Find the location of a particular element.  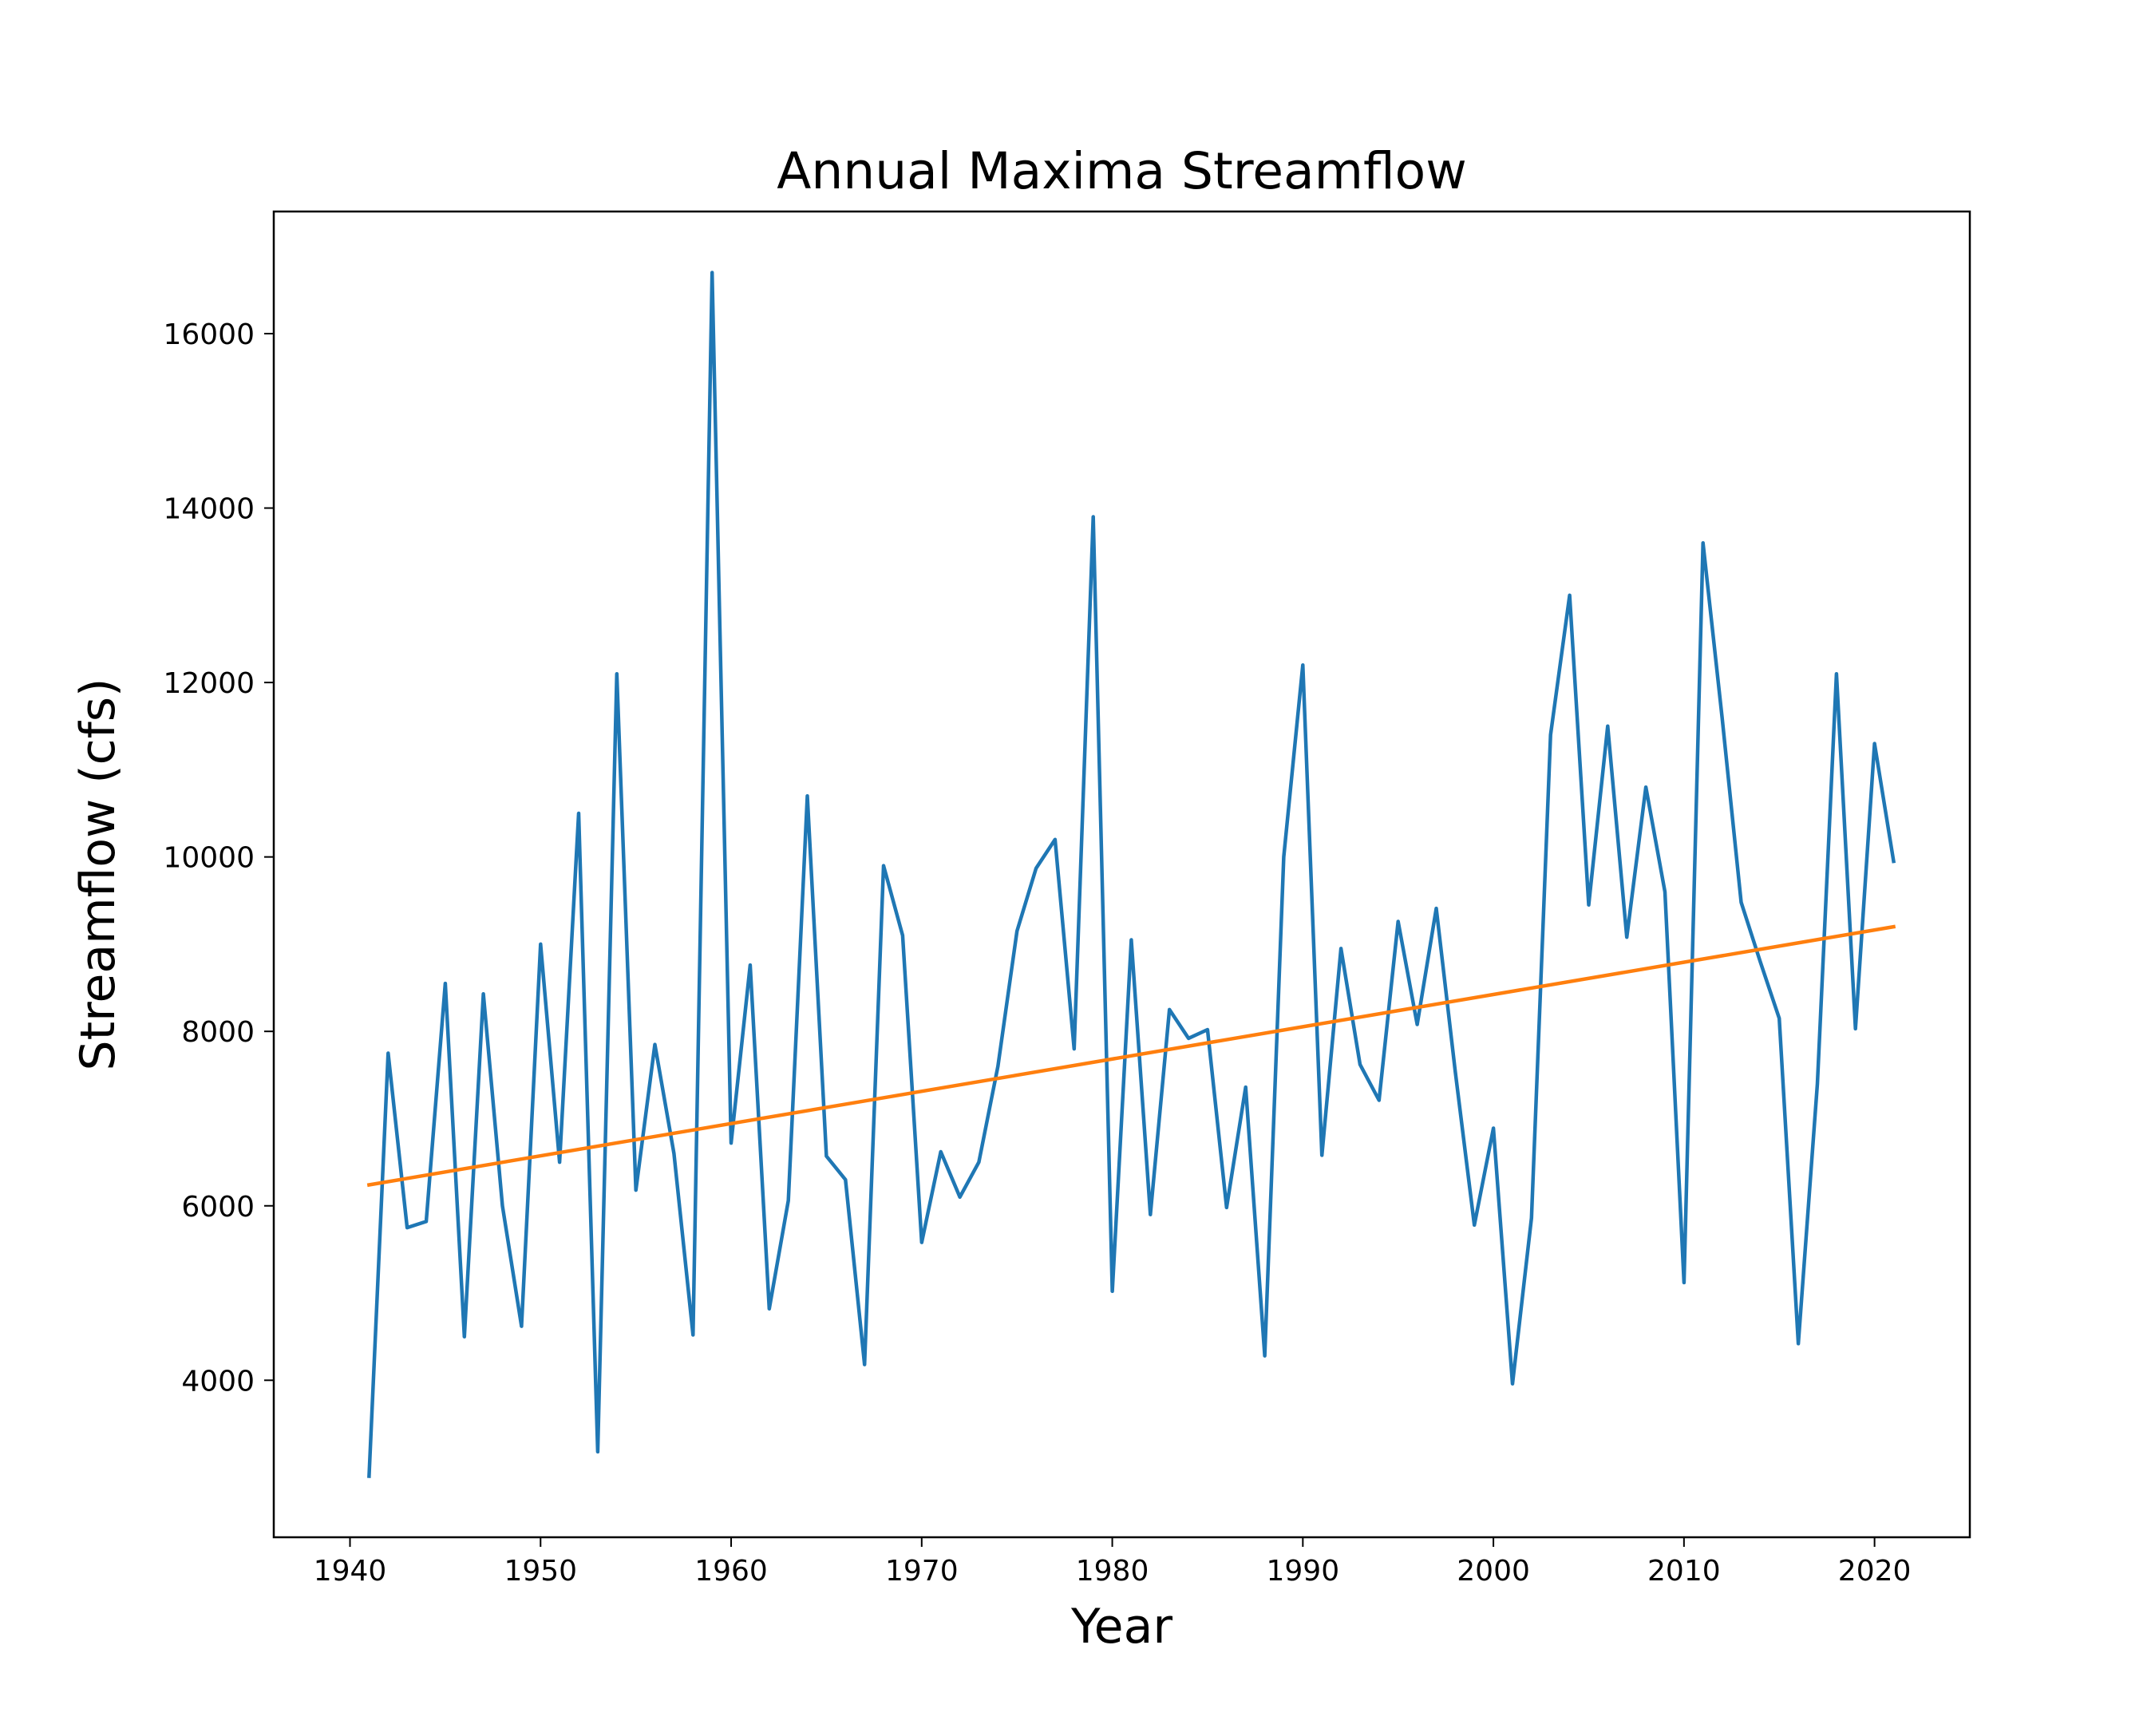

x-tick-label: 2000 is located at coordinates (1493, 1571).